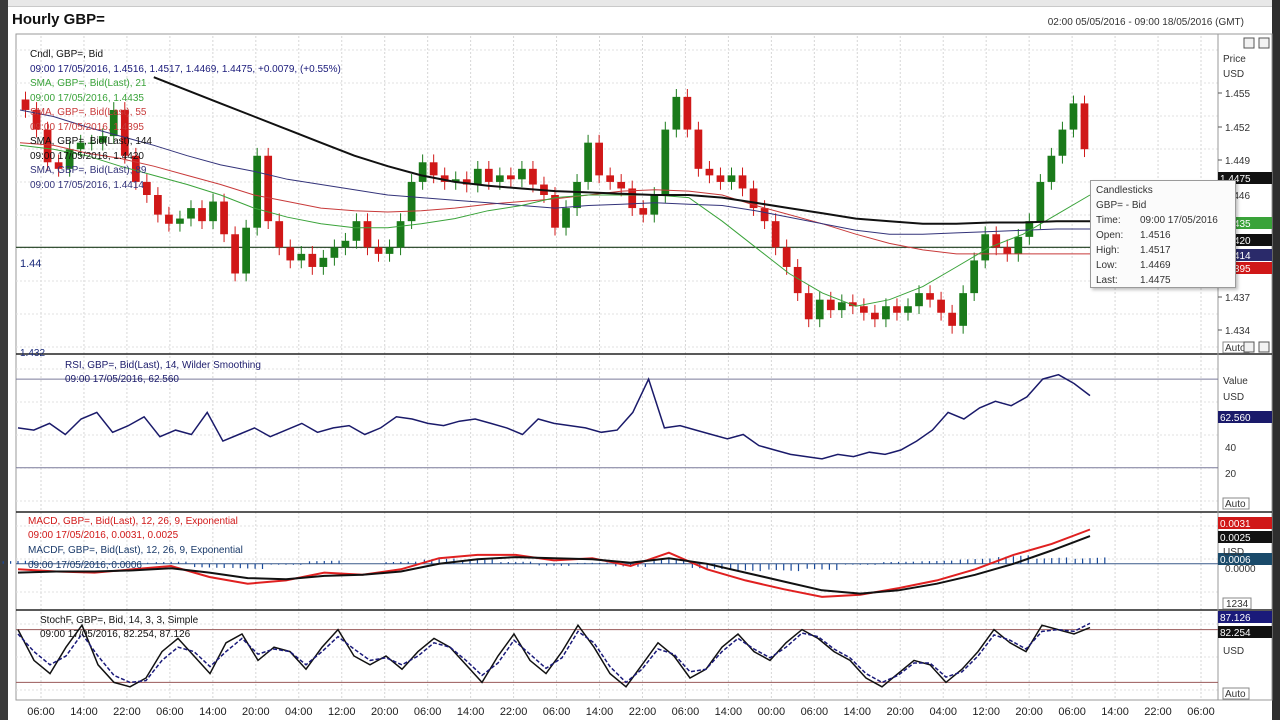 The height and width of the screenshot is (720, 1280). Describe the element at coordinates (554, 416) in the screenshot. I see `rsi-line` at that location.